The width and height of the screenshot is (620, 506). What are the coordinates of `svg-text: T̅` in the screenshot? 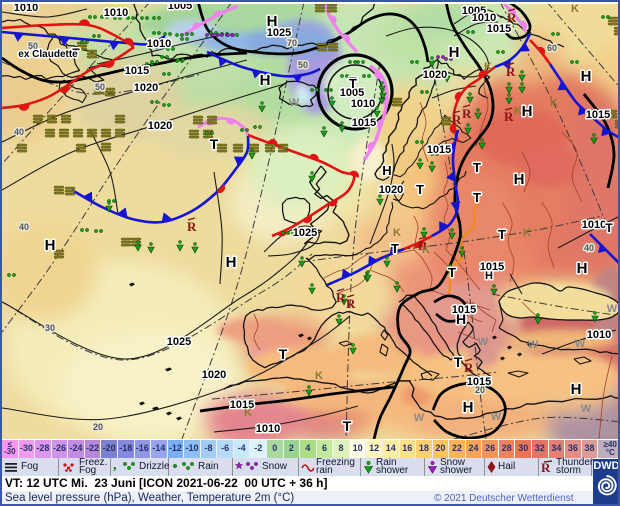 It's located at (353, 83).